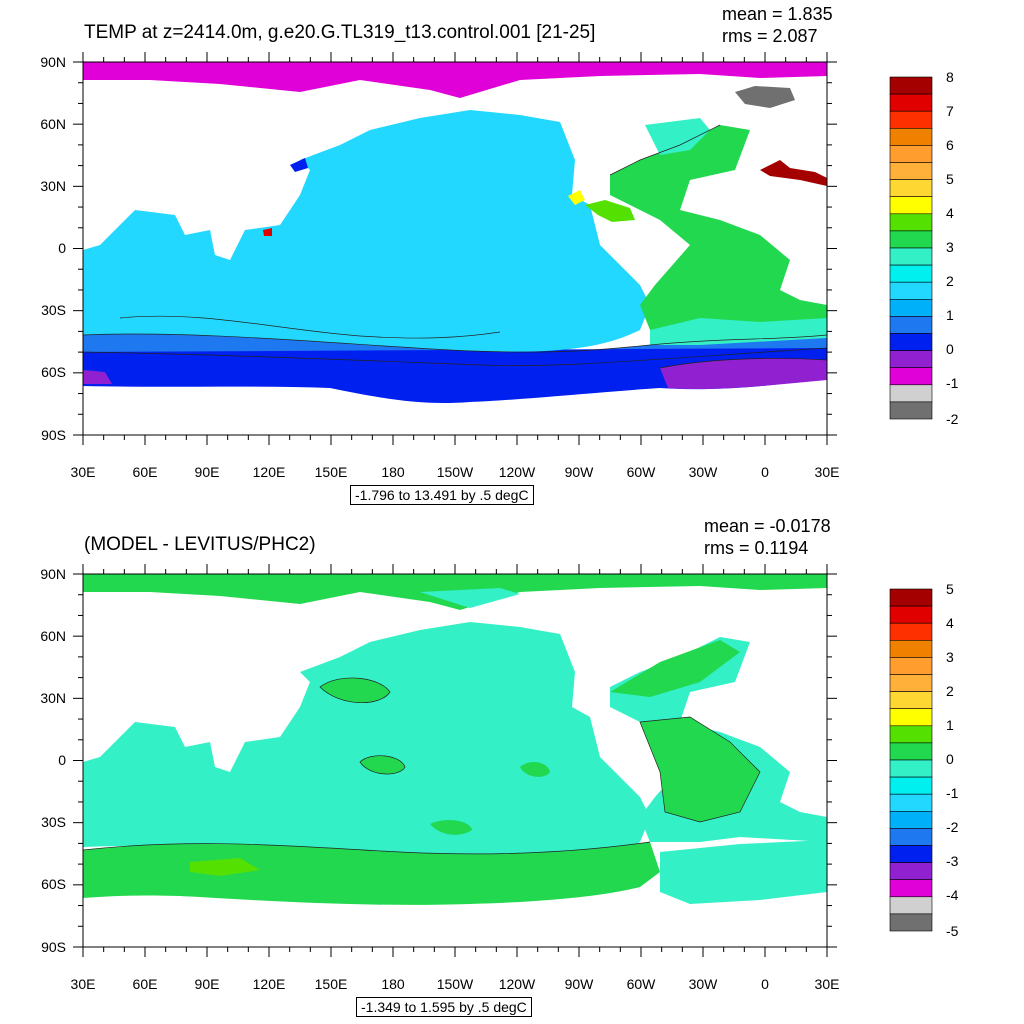 The height and width of the screenshot is (1024, 1024). Describe the element at coordinates (952, 793) in the screenshot. I see `diff-colorbar-label: -1` at that location.